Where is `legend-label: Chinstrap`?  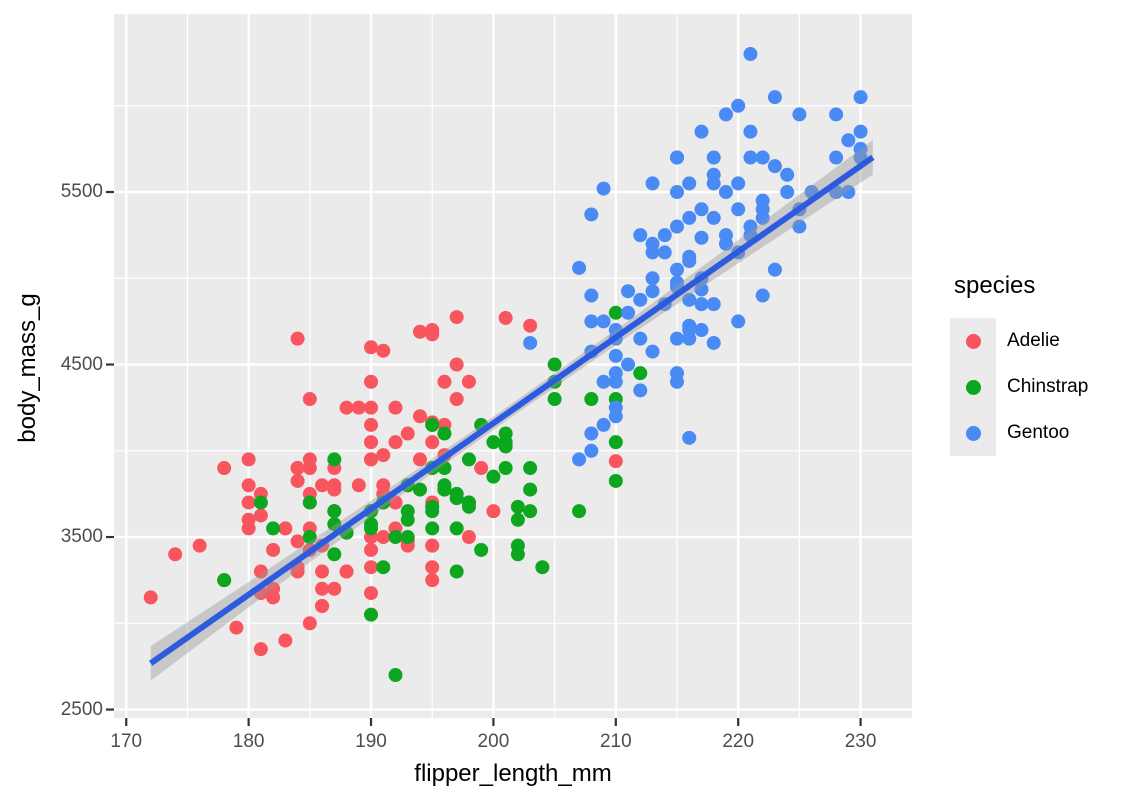
legend-label: Chinstrap is located at coordinates (1048, 386).